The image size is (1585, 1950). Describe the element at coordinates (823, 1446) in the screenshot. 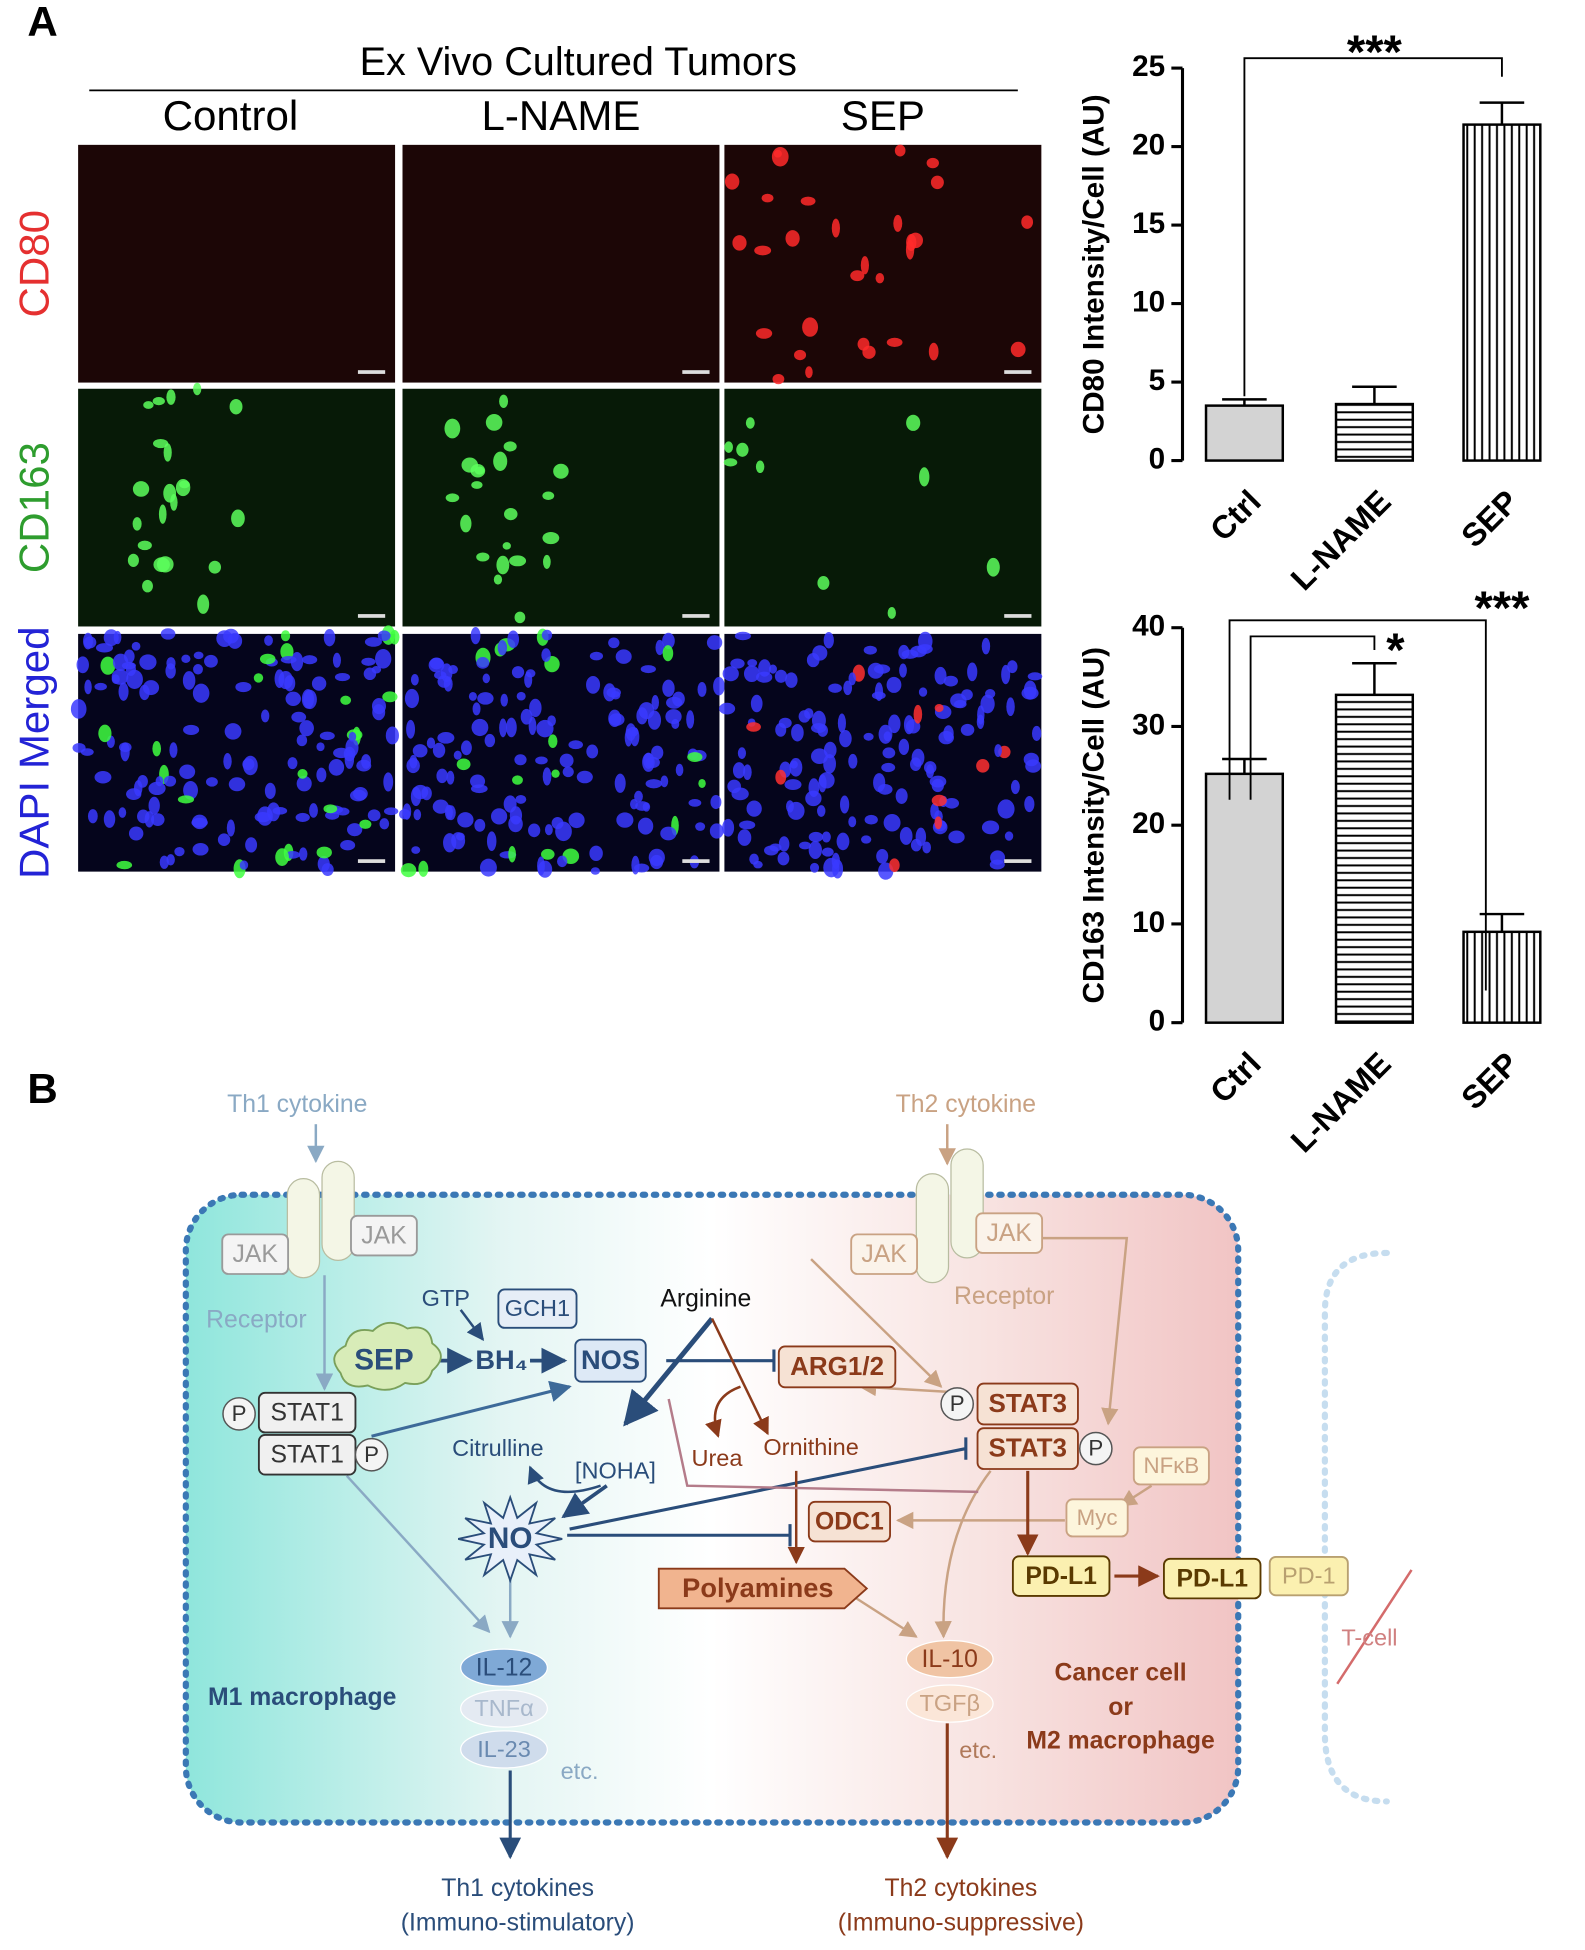

I see `arrow` at that location.